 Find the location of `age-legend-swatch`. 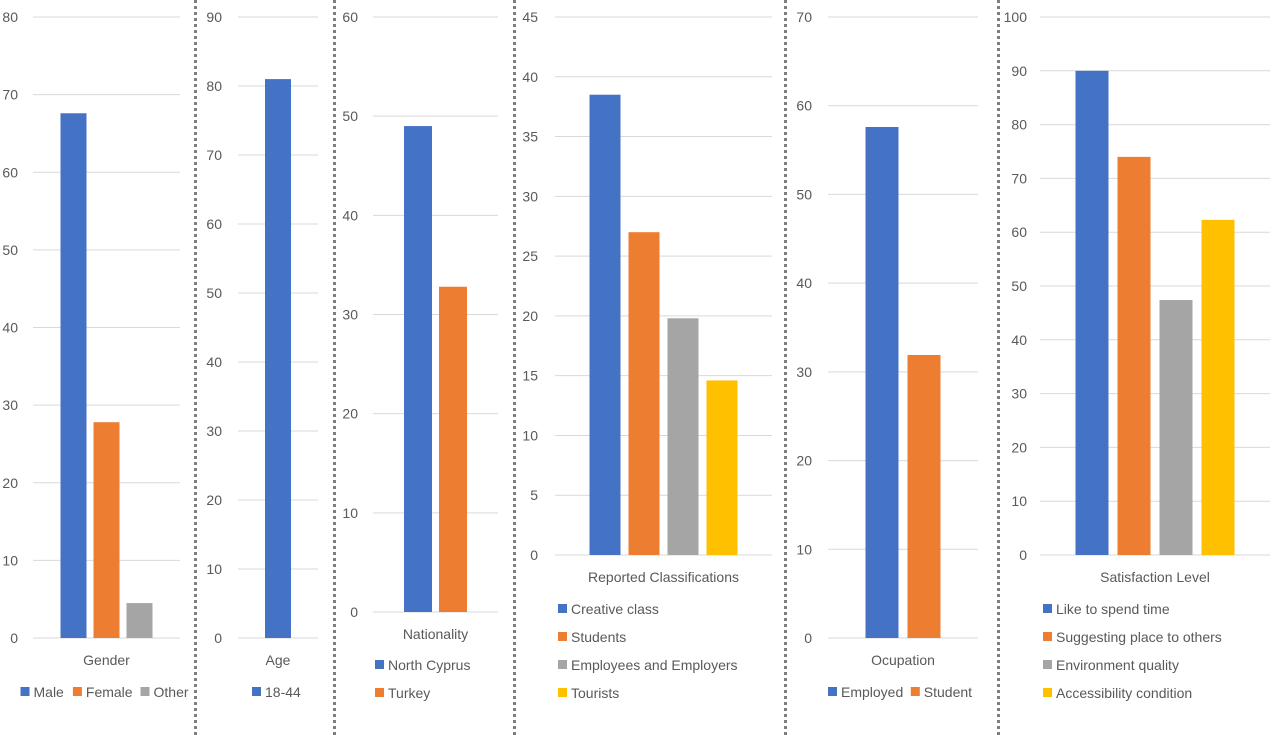

age-legend-swatch is located at coordinates (256, 691).